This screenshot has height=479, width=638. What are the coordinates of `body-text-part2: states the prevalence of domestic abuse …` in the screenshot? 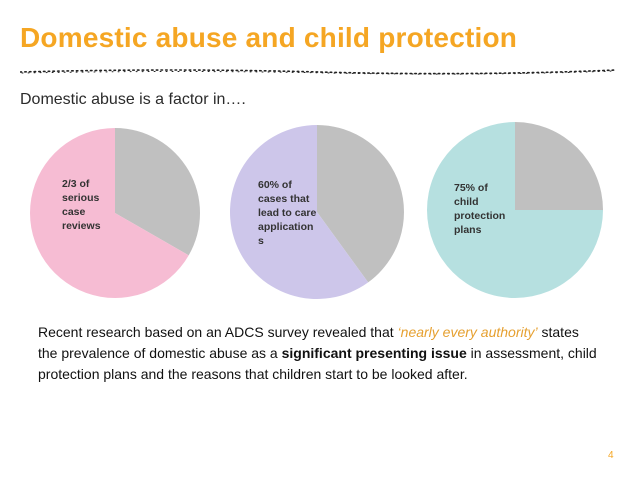 It's located at (308, 342).